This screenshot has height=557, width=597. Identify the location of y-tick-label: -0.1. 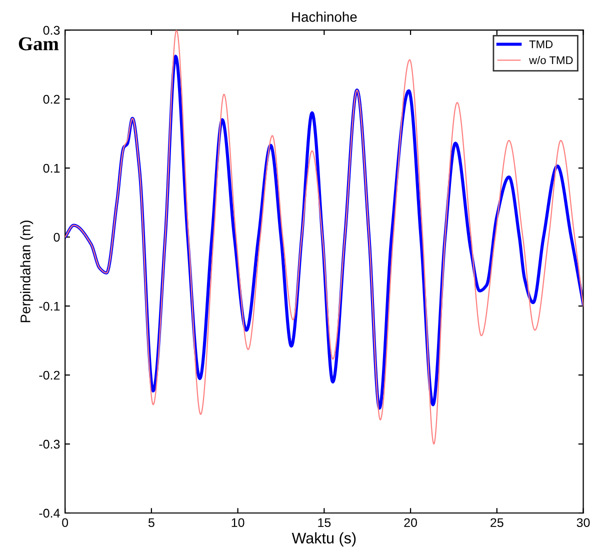
(49, 306).